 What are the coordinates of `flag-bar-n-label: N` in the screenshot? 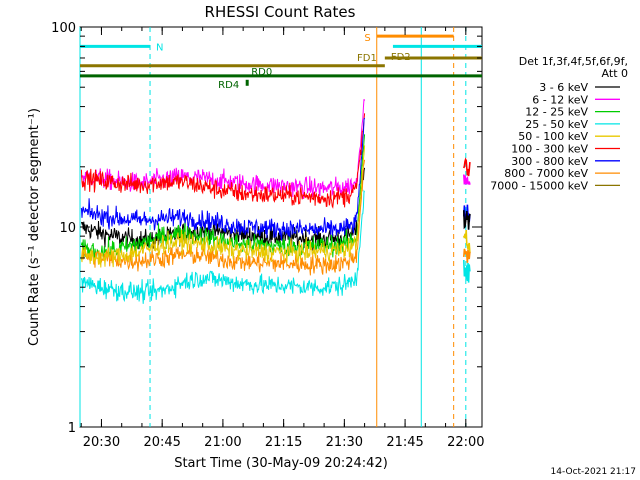 It's located at (159, 47).